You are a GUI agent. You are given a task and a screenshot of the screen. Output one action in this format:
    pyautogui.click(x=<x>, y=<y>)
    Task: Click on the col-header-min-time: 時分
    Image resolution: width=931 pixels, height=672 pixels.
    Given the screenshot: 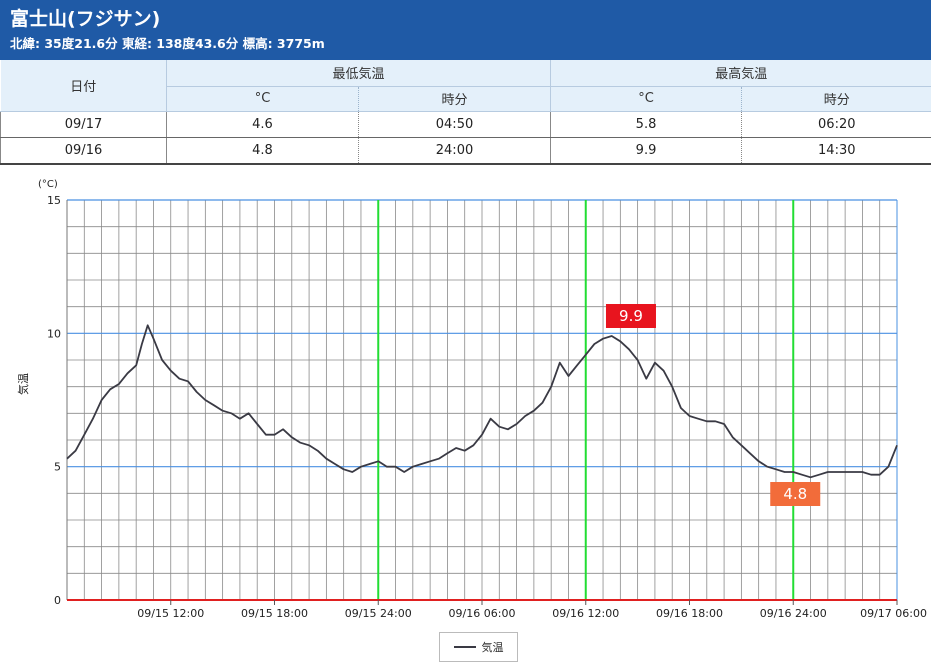 What is the action you would take?
    pyautogui.click(x=454, y=99)
    